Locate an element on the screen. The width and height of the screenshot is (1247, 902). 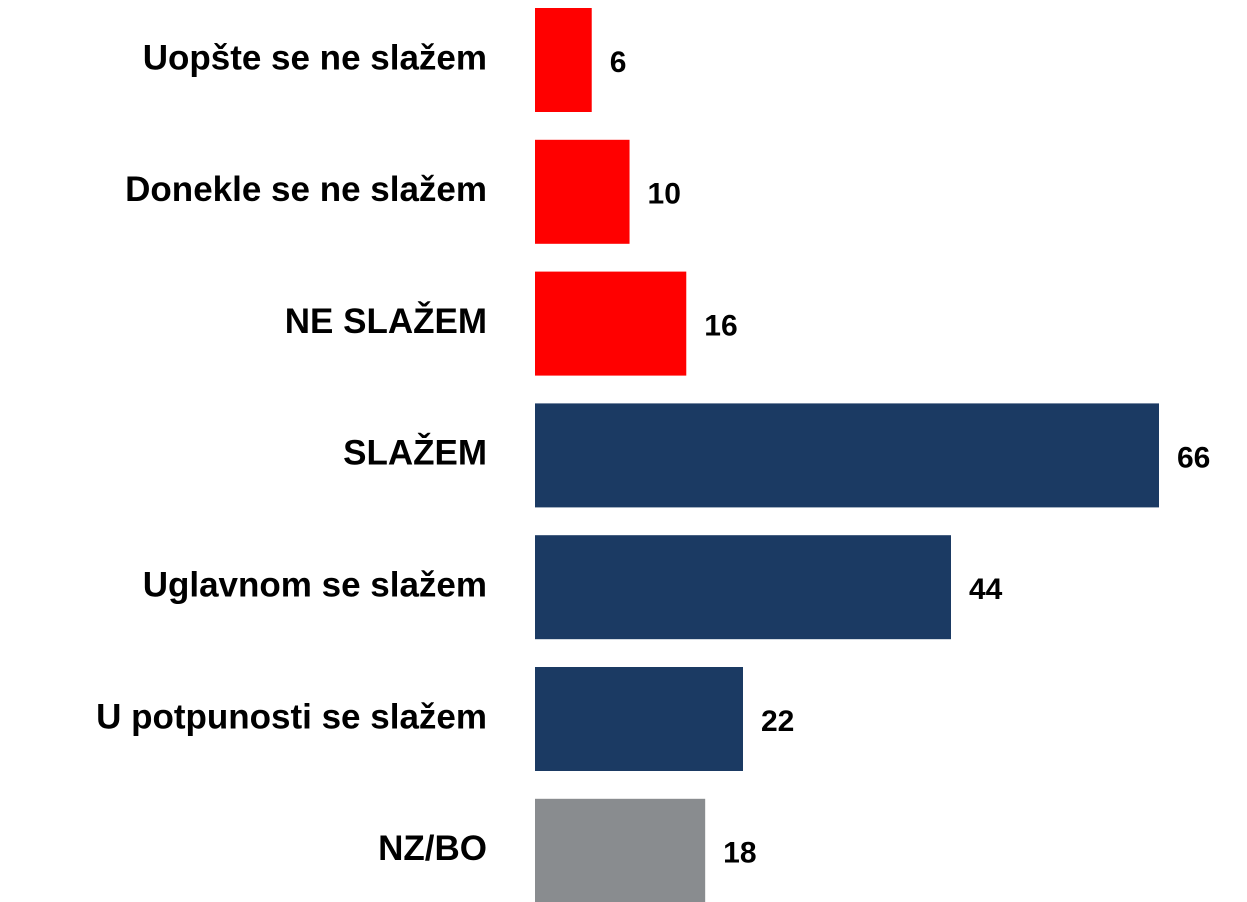
value-label: 66 is located at coordinates (1193, 457).